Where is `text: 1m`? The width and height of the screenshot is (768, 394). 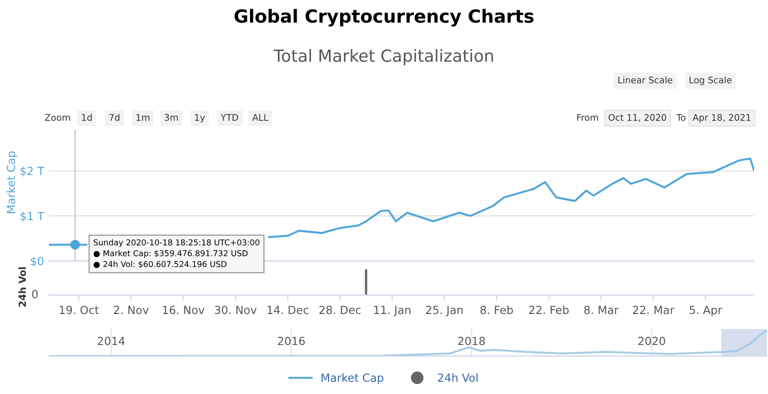
text: 1m is located at coordinates (143, 117).